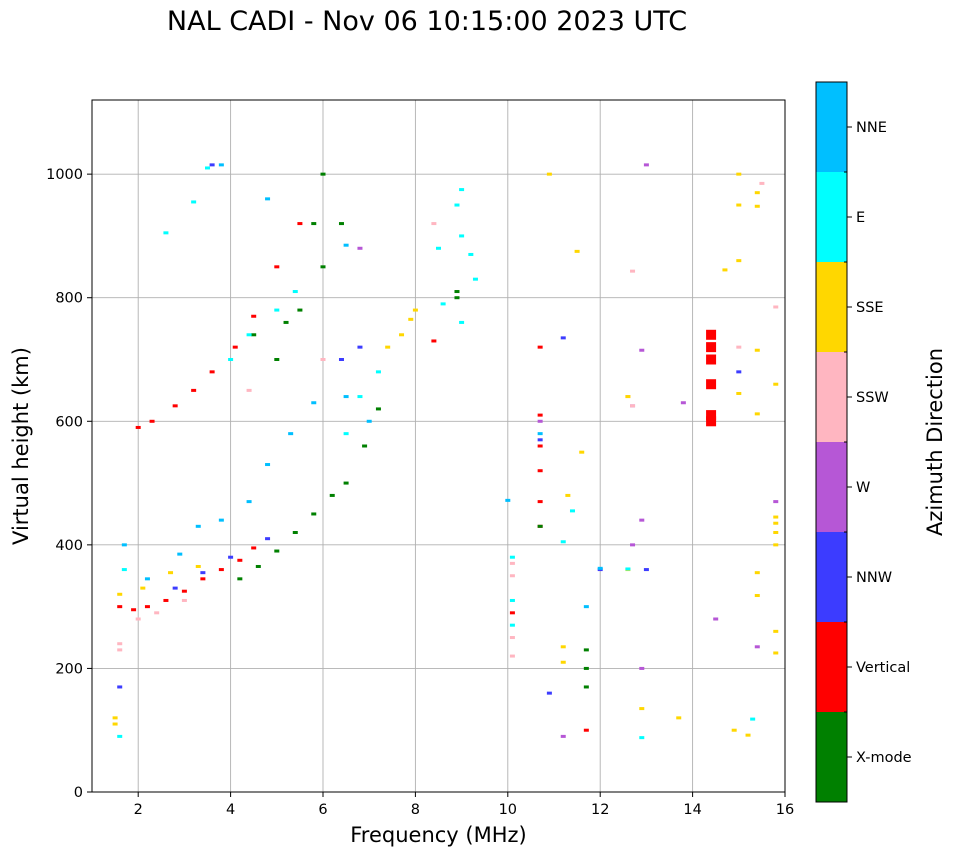 Image resolution: width=958 pixels, height=857 pixels. What do you see at coordinates (69, 422) in the screenshot?
I see `y-tick-label: 600` at bounding box center [69, 422].